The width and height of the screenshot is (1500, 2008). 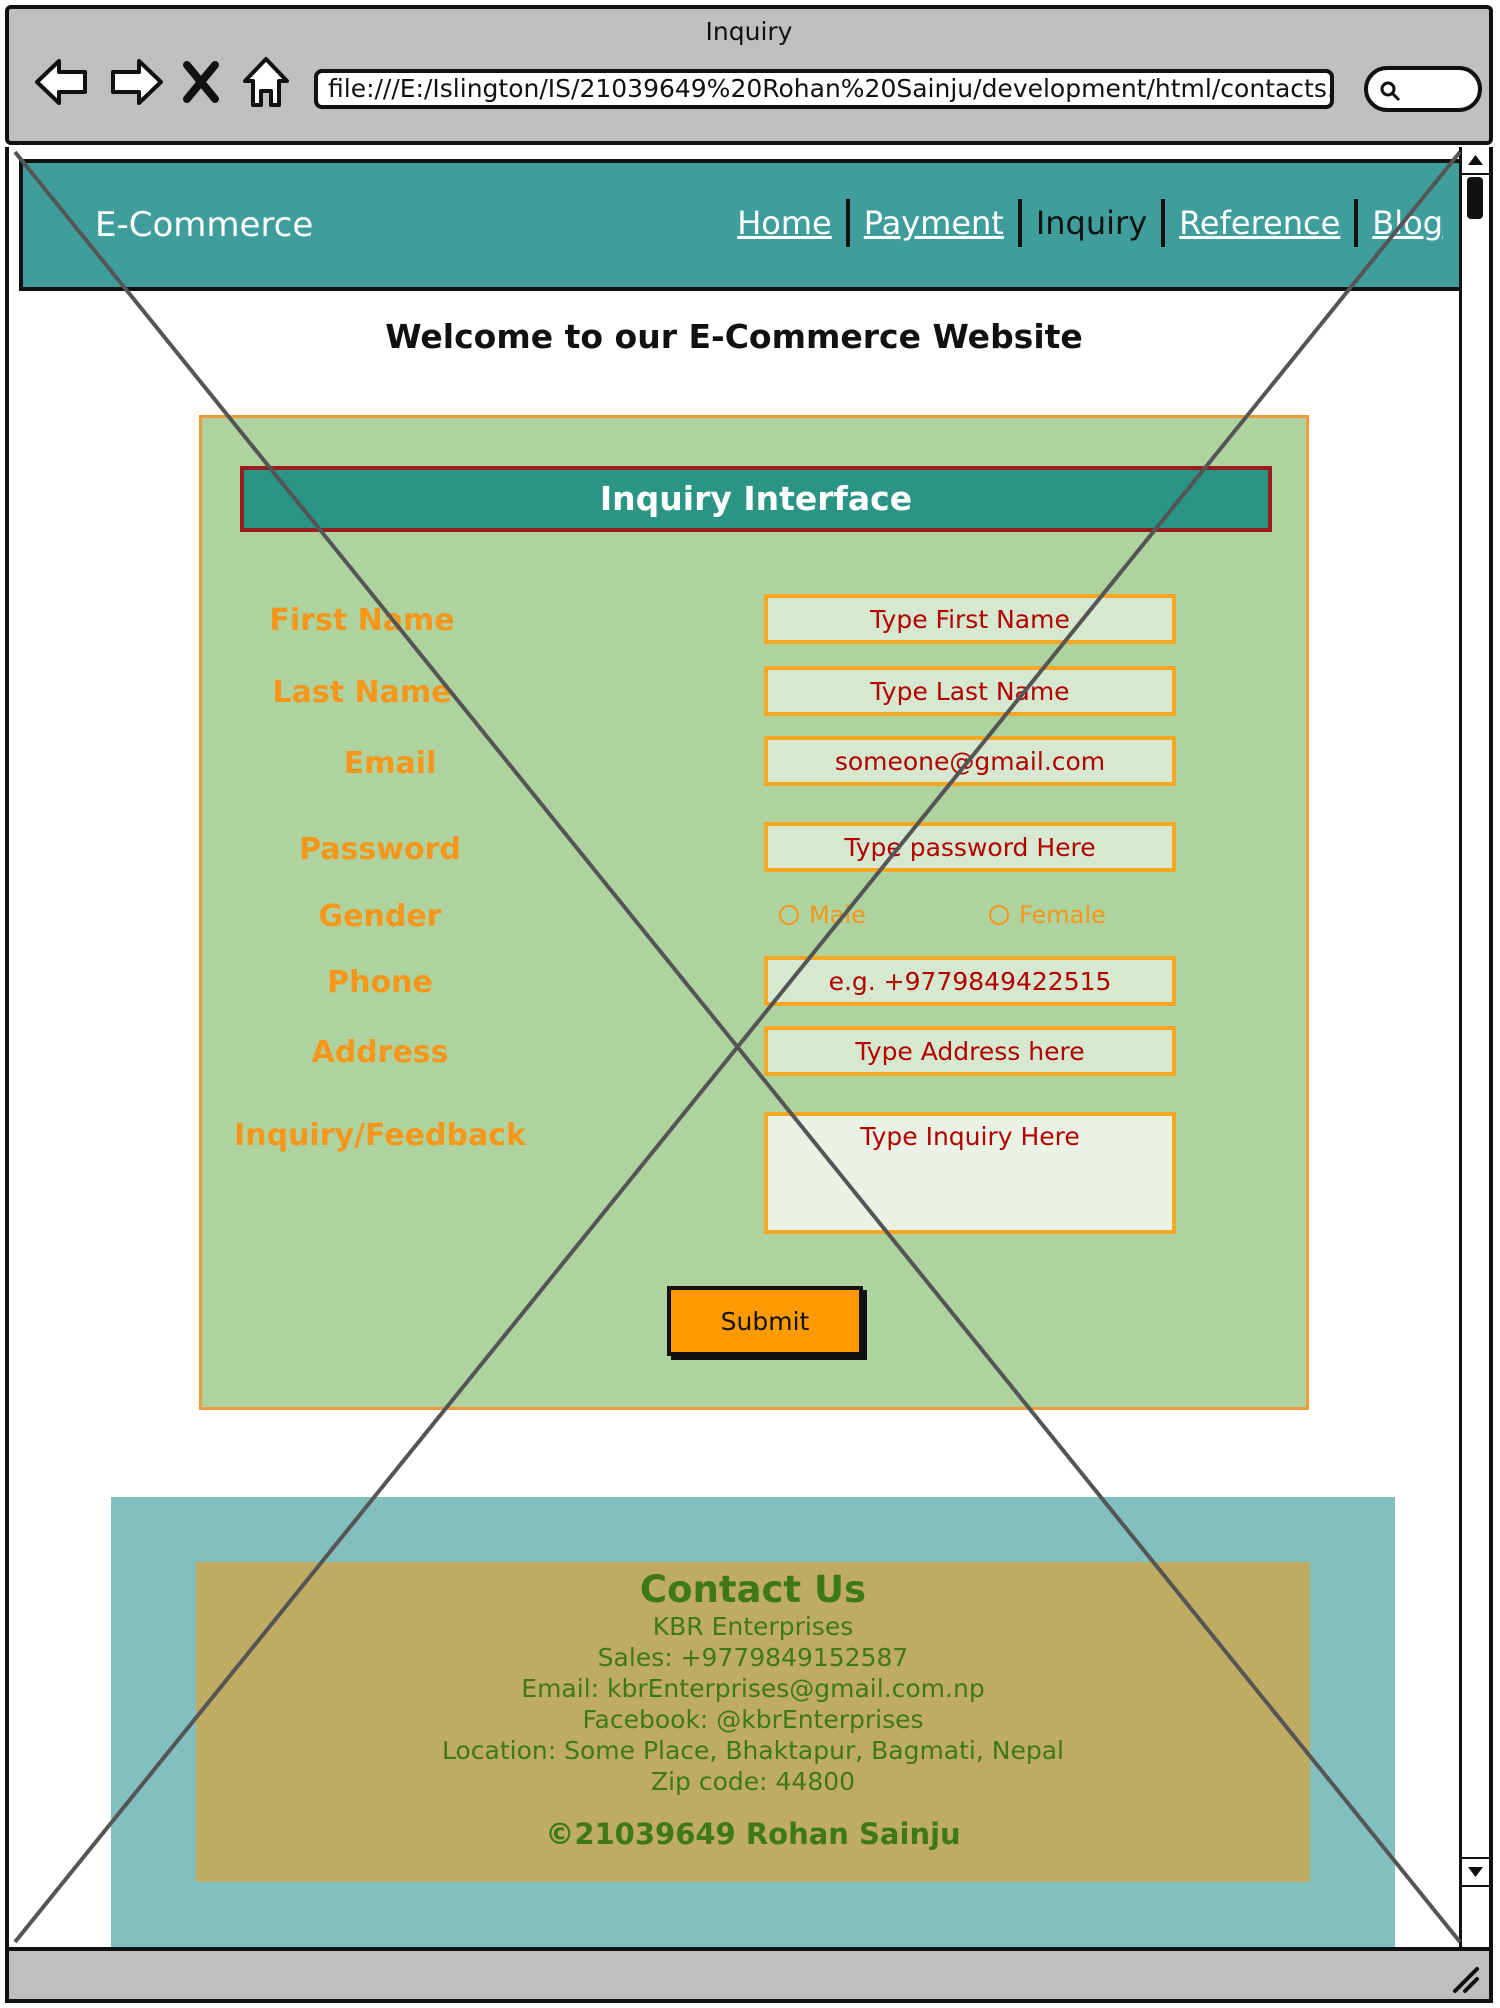 I want to click on address-field, so click(x=970, y=1051).